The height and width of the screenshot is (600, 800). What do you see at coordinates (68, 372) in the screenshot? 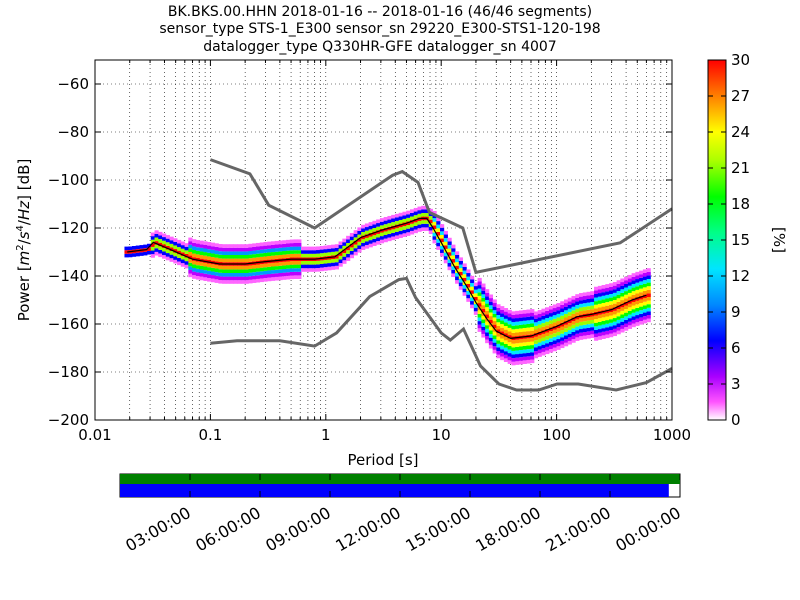
I see `y-tick-label: −180` at bounding box center [68, 372].